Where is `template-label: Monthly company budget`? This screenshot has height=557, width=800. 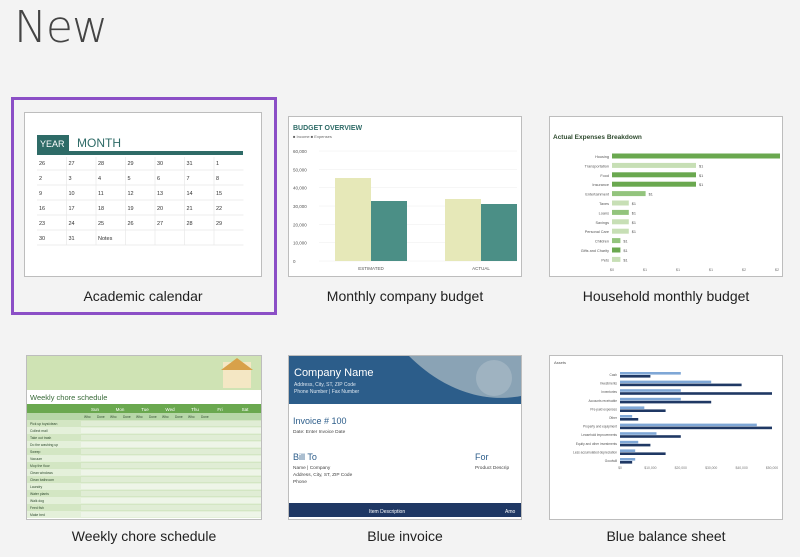 template-label: Monthly company budget is located at coordinates (405, 296).